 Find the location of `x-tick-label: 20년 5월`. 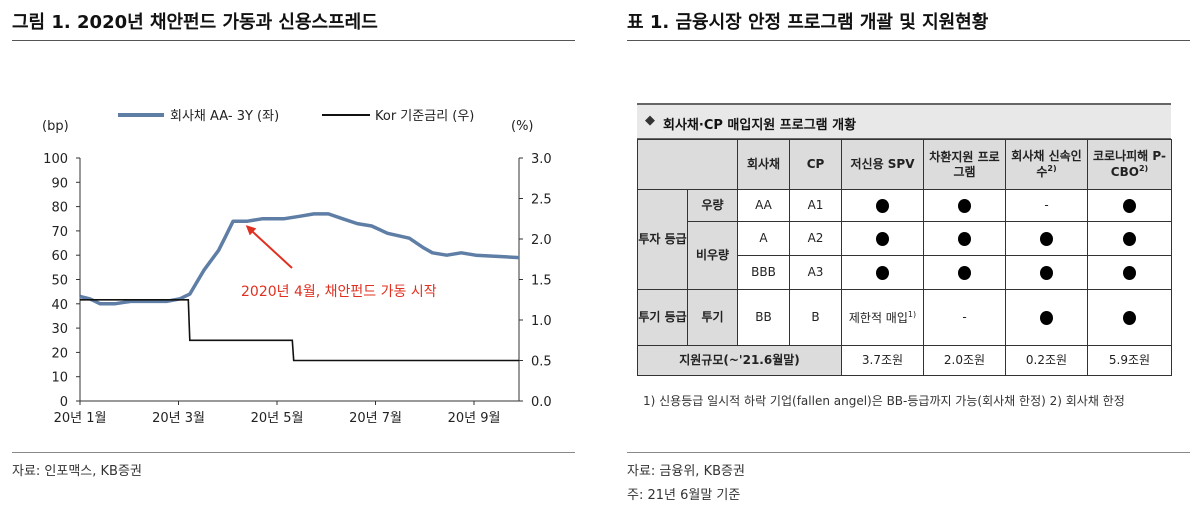

x-tick-label: 20년 5월 is located at coordinates (277, 418).